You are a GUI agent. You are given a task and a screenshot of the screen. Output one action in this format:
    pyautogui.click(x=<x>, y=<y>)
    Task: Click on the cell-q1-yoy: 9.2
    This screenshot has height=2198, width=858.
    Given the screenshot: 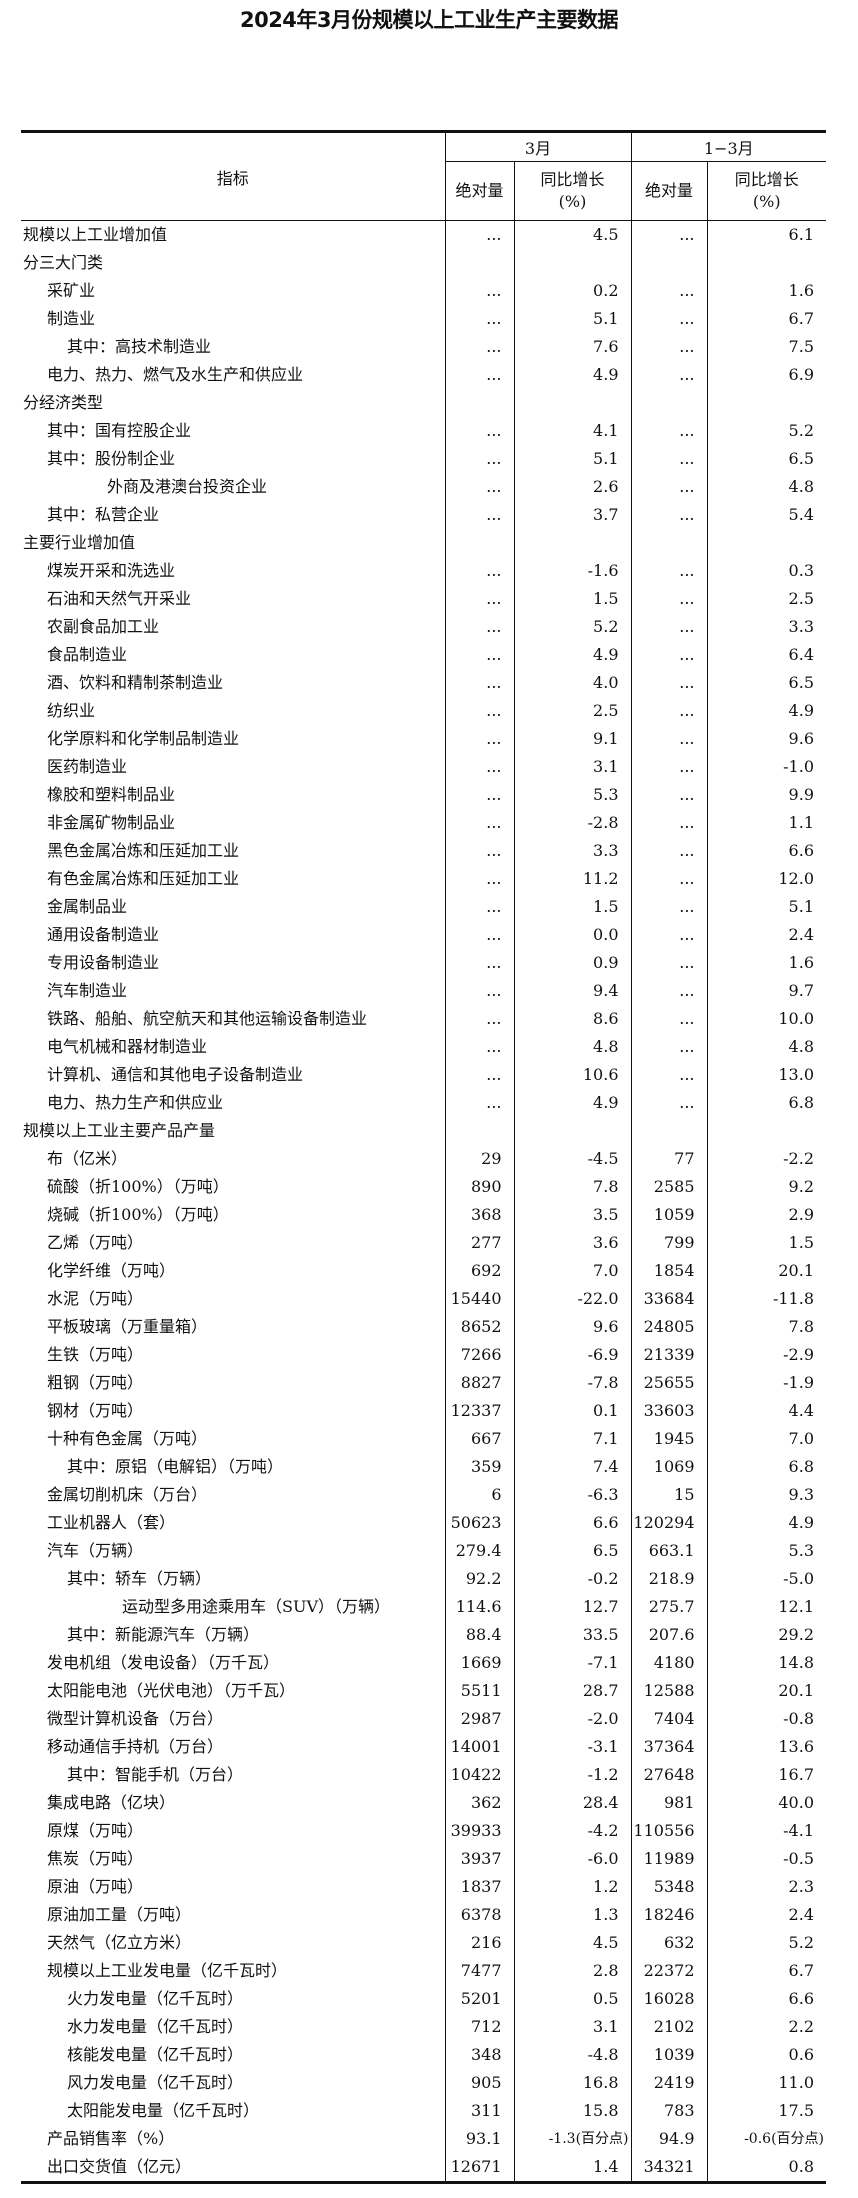 What is the action you would take?
    pyautogui.click(x=766, y=1187)
    